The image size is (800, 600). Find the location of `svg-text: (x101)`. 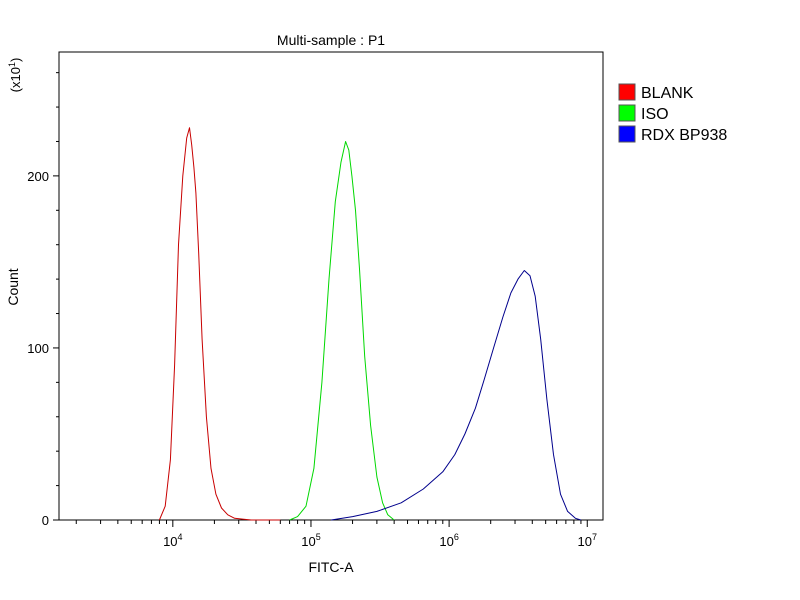

svg-text: (x101) is located at coordinates (15, 75).